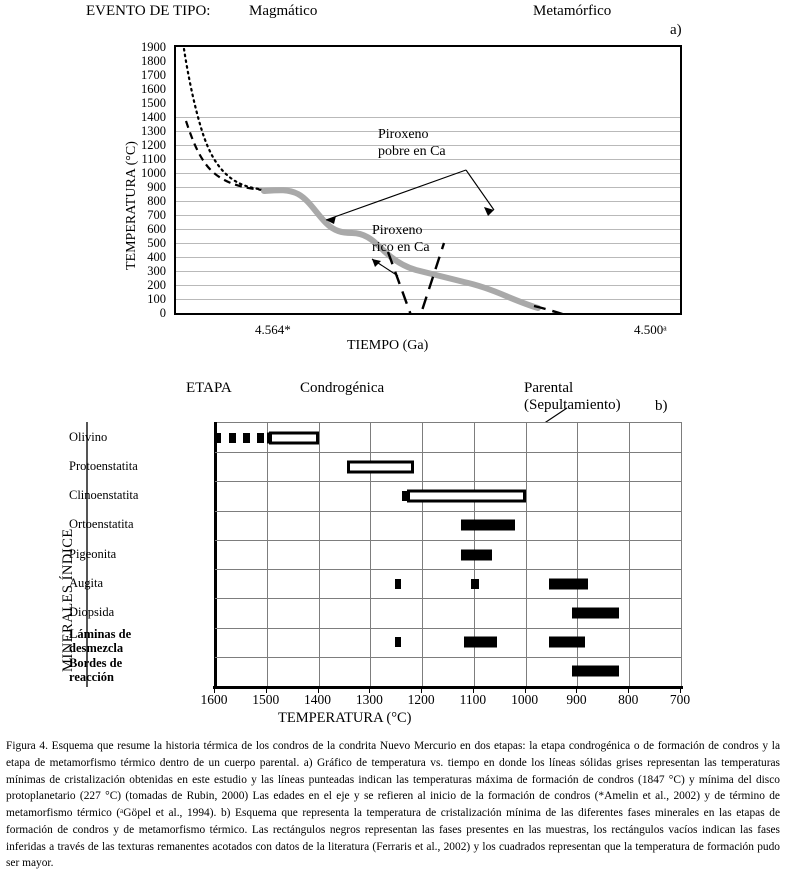 This screenshot has height=872, width=785. I want to click on panel-a-x-tick-right: 4.500ᵃ, so click(650, 329).